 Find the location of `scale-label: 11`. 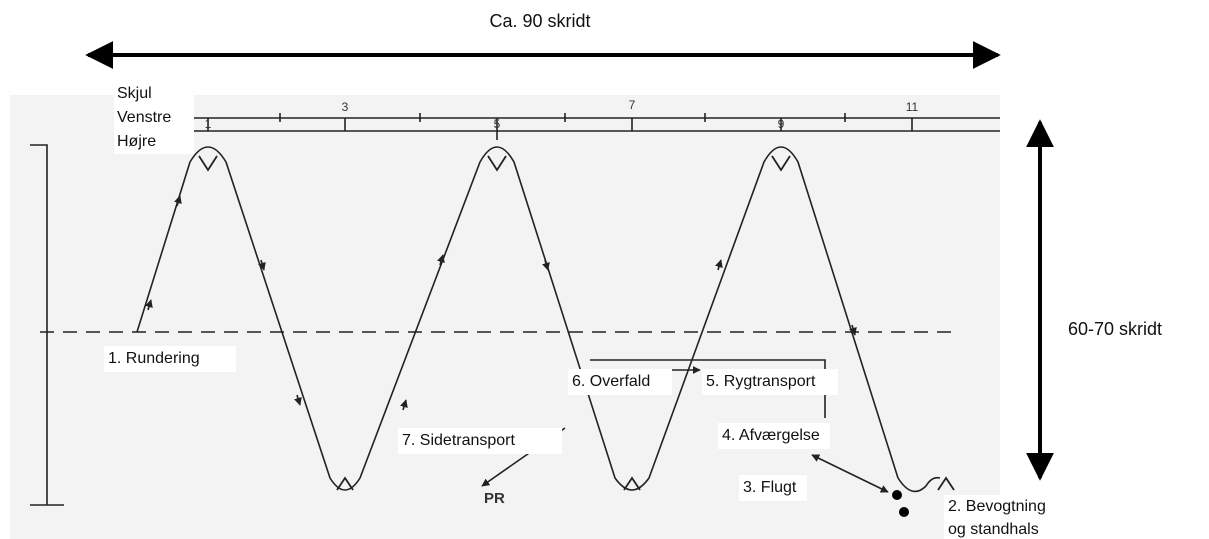

scale-label: 11 is located at coordinates (912, 107).